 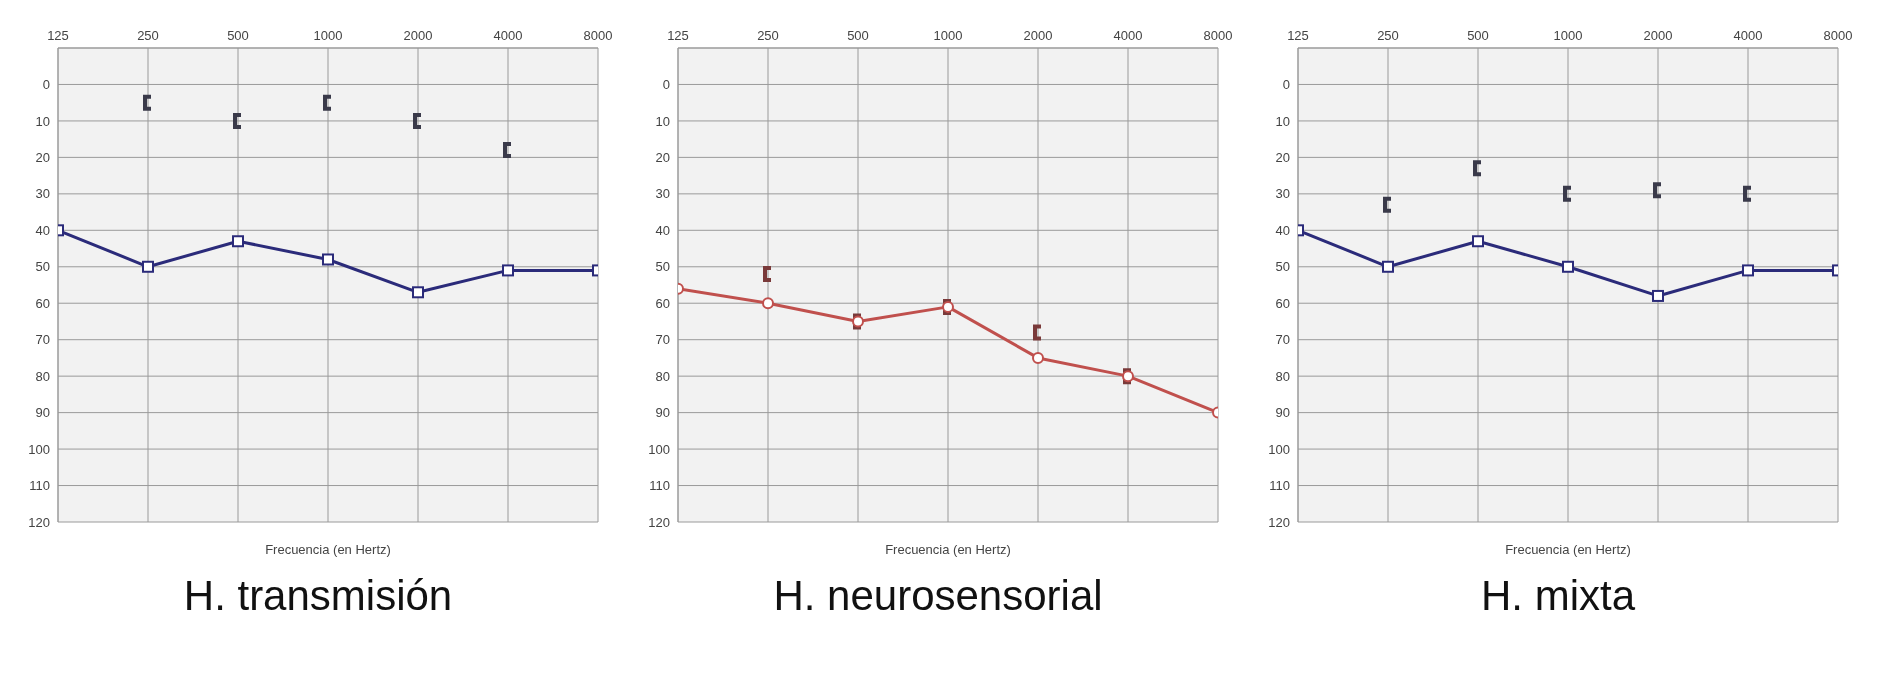 What do you see at coordinates (318, 596) in the screenshot?
I see `text: H. transmisión` at bounding box center [318, 596].